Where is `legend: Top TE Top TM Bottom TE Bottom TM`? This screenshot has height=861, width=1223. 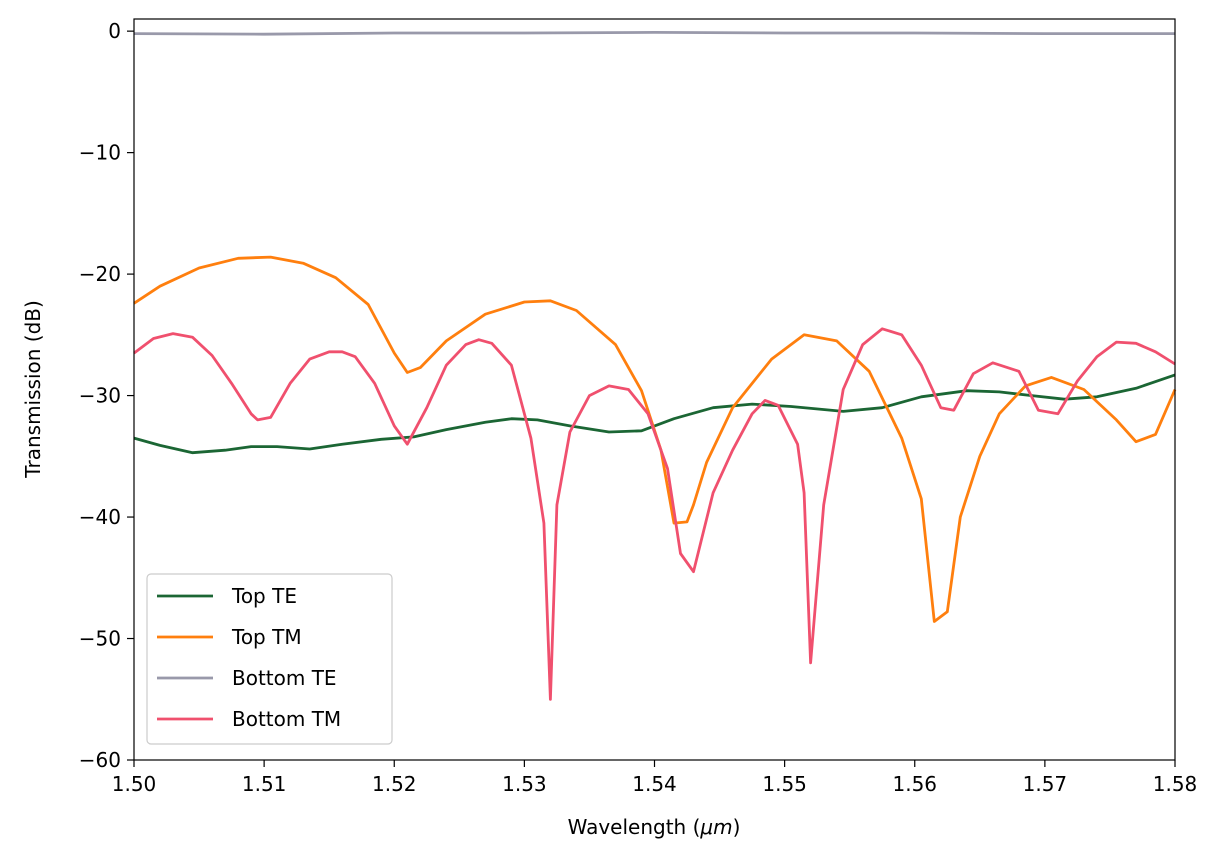
legend: Top TE Top TM Bottom TE Bottom TM is located at coordinates (269, 659).